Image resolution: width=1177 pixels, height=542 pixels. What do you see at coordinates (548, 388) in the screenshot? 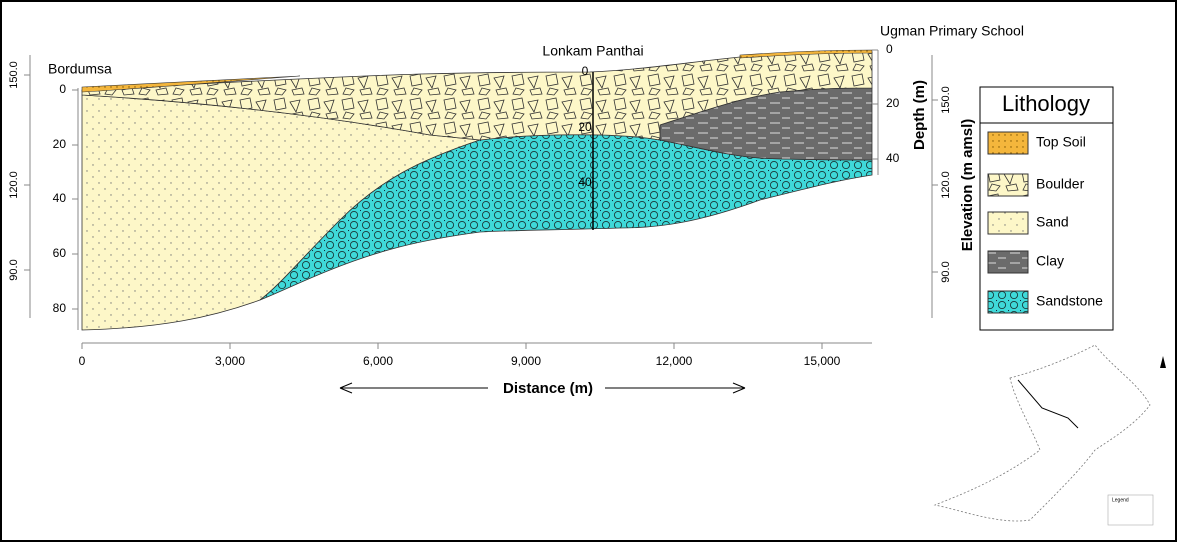
I see `axis-title: Distance (m)` at bounding box center [548, 388].